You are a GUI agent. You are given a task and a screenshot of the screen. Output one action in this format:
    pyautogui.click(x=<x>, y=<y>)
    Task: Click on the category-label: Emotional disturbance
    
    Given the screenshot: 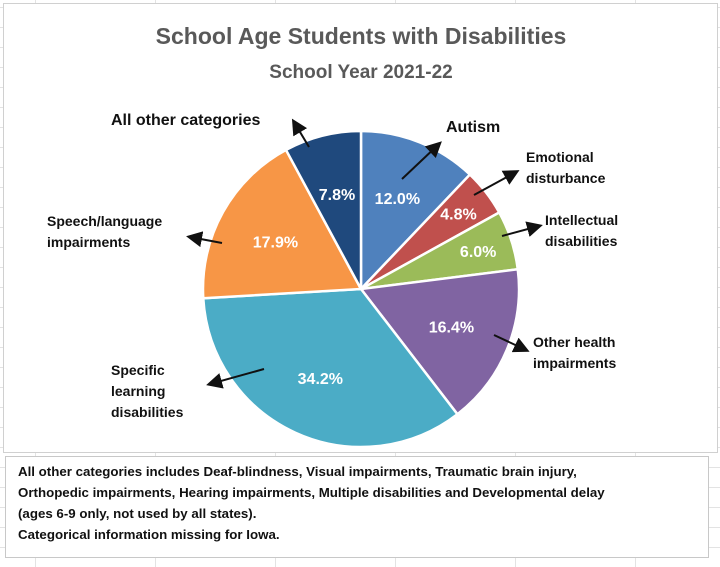 What is the action you would take?
    pyautogui.click(x=566, y=167)
    